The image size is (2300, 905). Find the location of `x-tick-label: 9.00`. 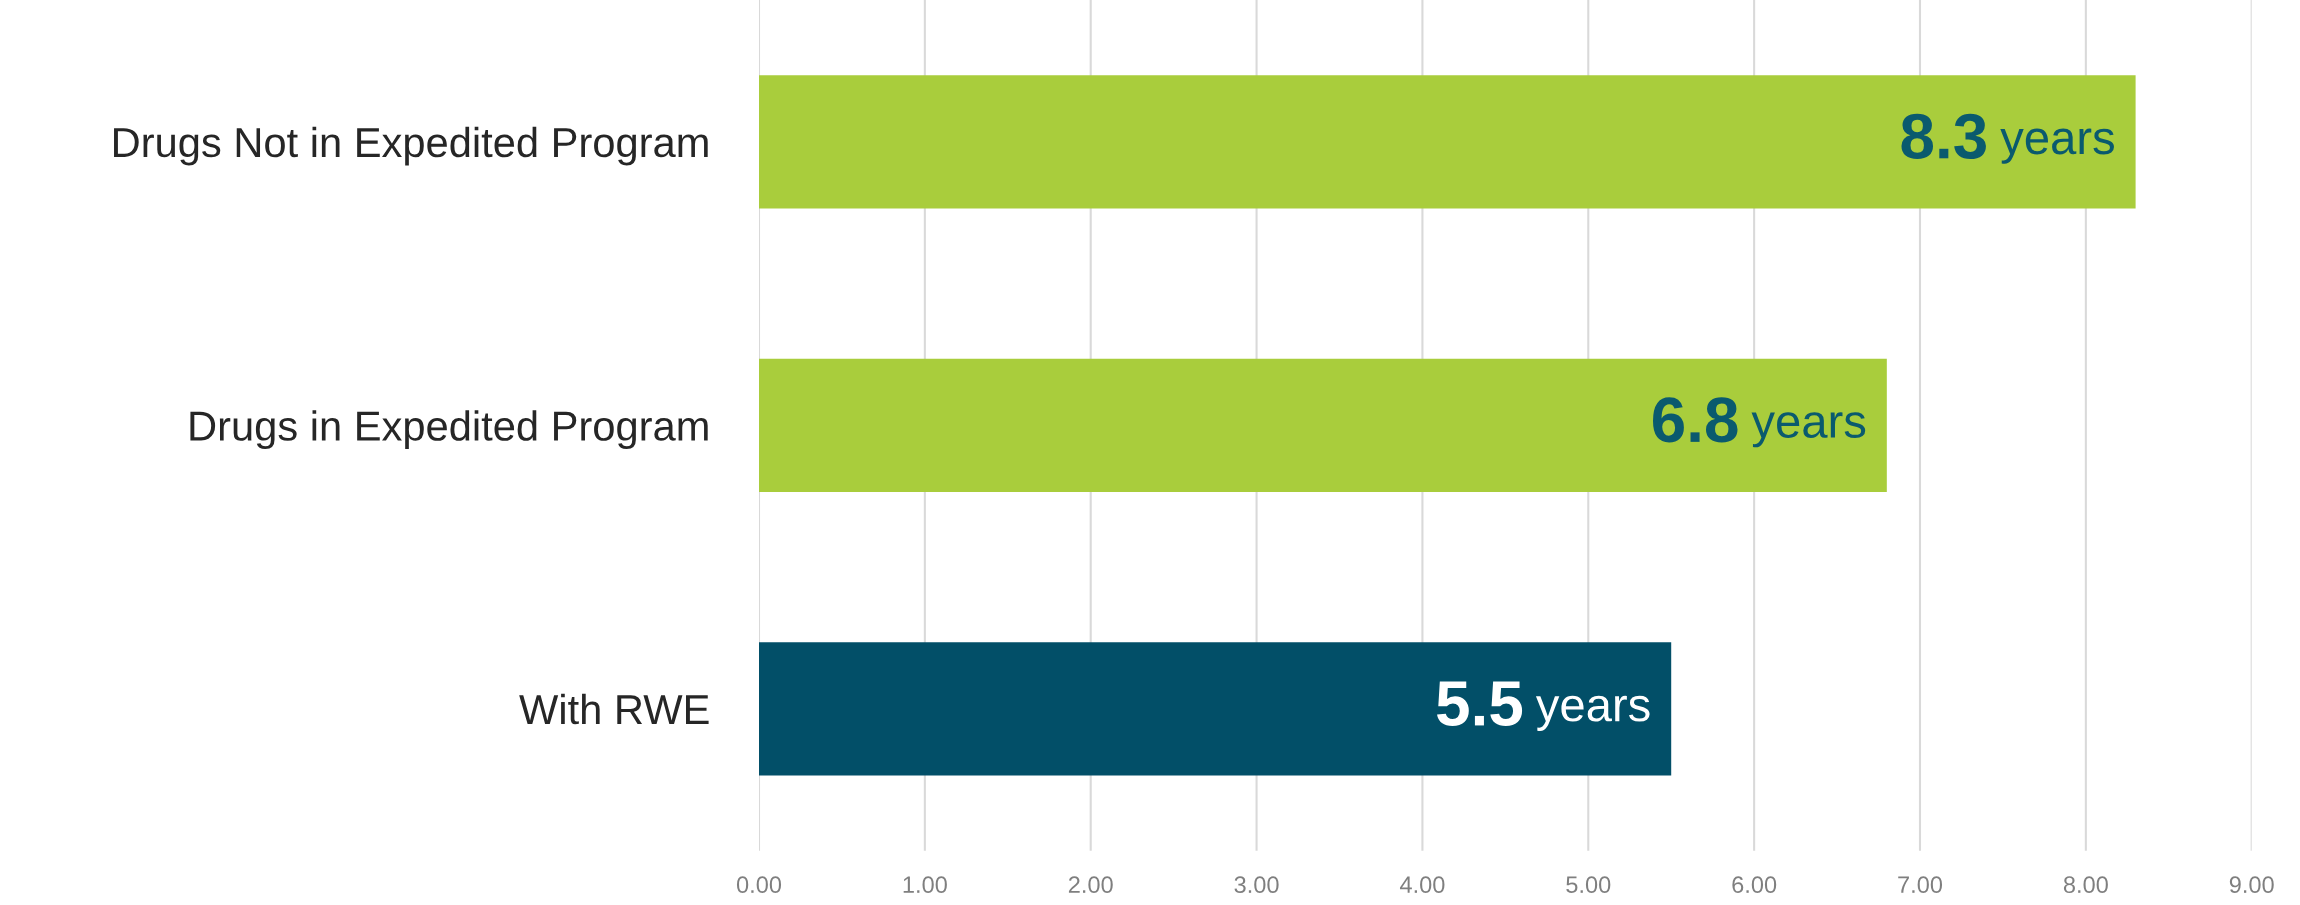

x-tick-label: 9.00 is located at coordinates (2251, 885).